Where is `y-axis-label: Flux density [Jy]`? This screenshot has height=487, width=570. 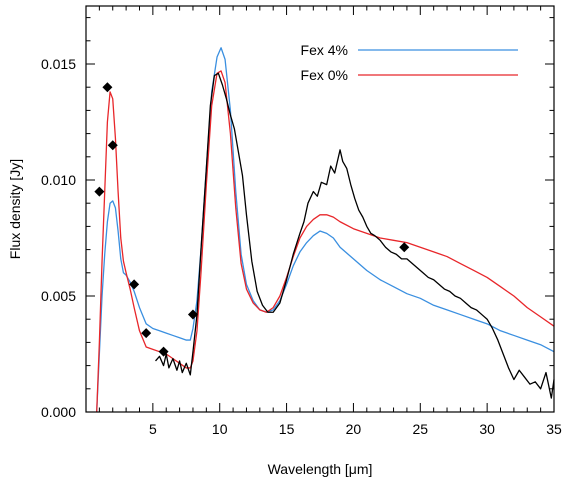 y-axis-label: Flux density [Jy] is located at coordinates (15, 209).